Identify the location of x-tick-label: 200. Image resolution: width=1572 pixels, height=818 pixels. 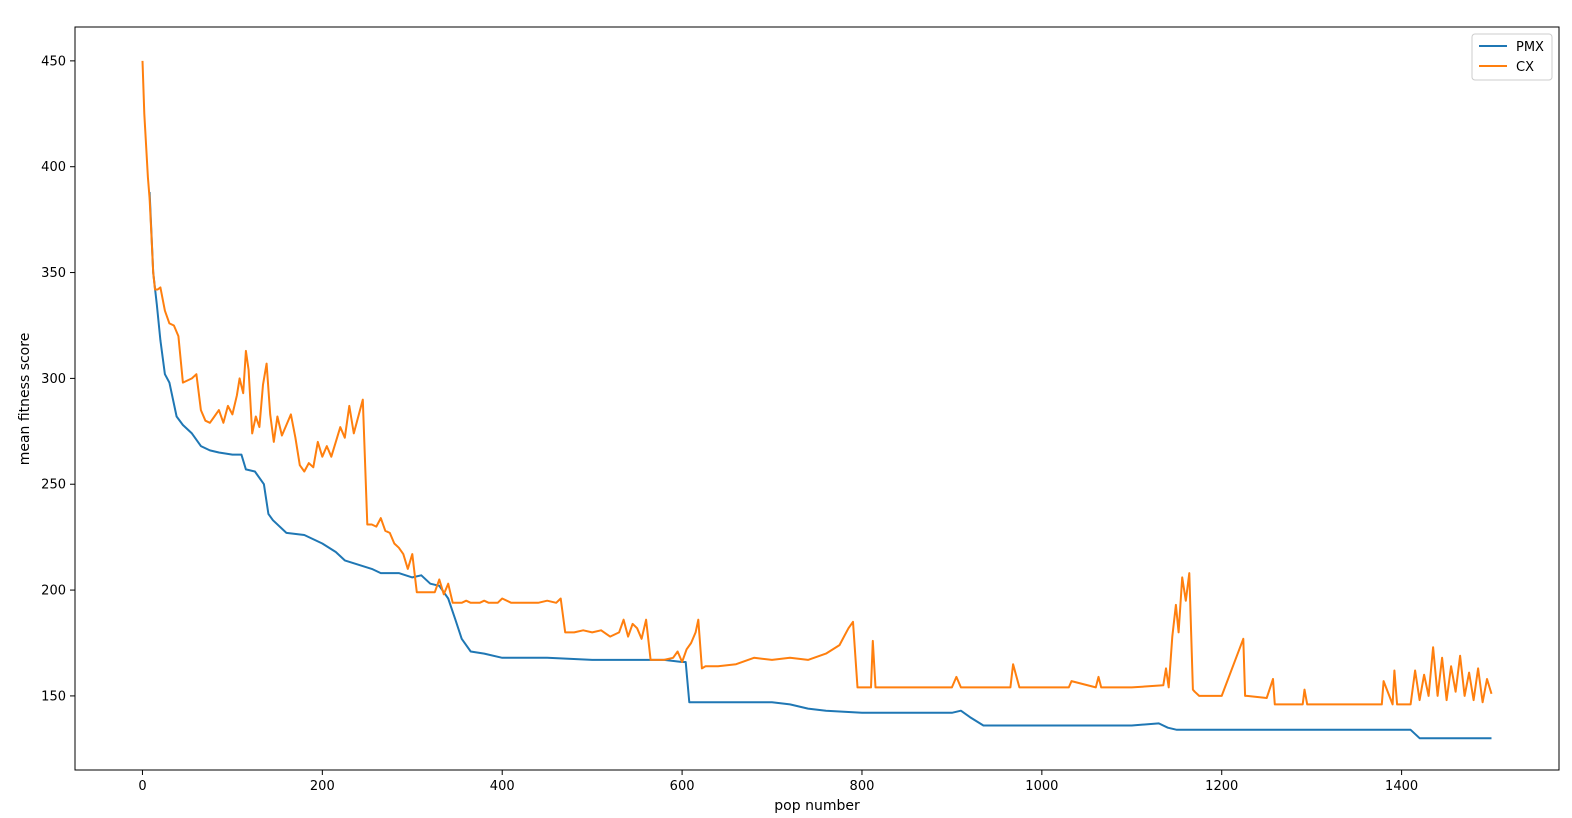
(322, 786).